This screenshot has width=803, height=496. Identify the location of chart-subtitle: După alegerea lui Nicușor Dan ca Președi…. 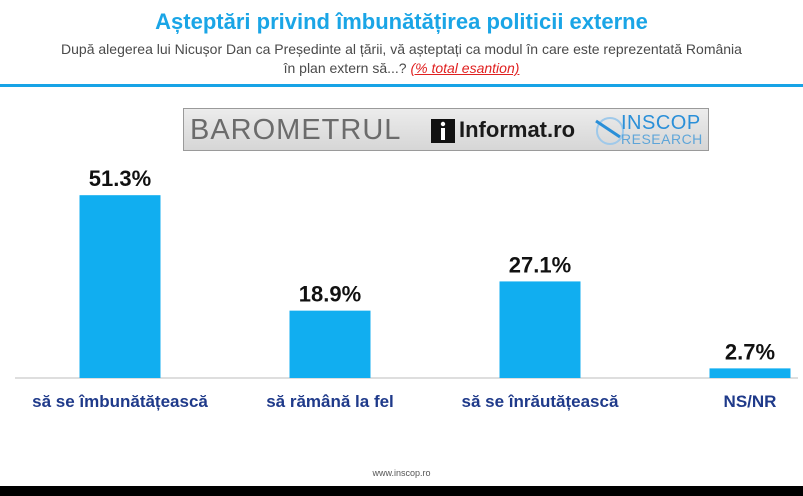
(401, 59).